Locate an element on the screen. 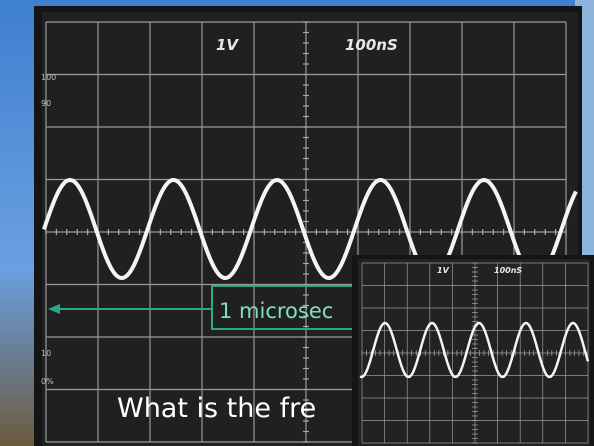  inset-sine-trace is located at coordinates (474, 350).